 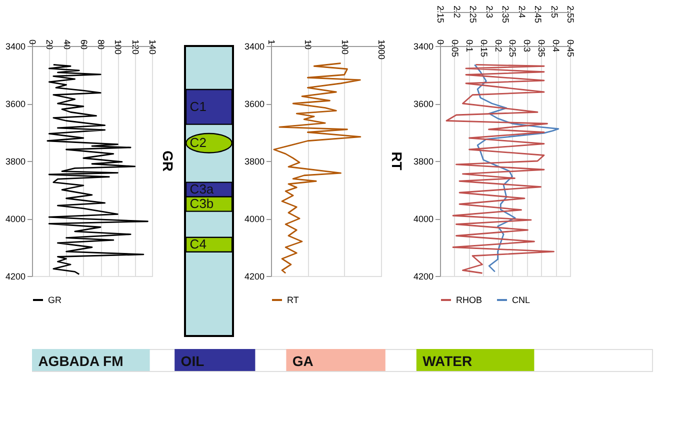 What do you see at coordinates (489, 12) in the screenshot?
I see `x2-tick-label: 2.3` at bounding box center [489, 12].